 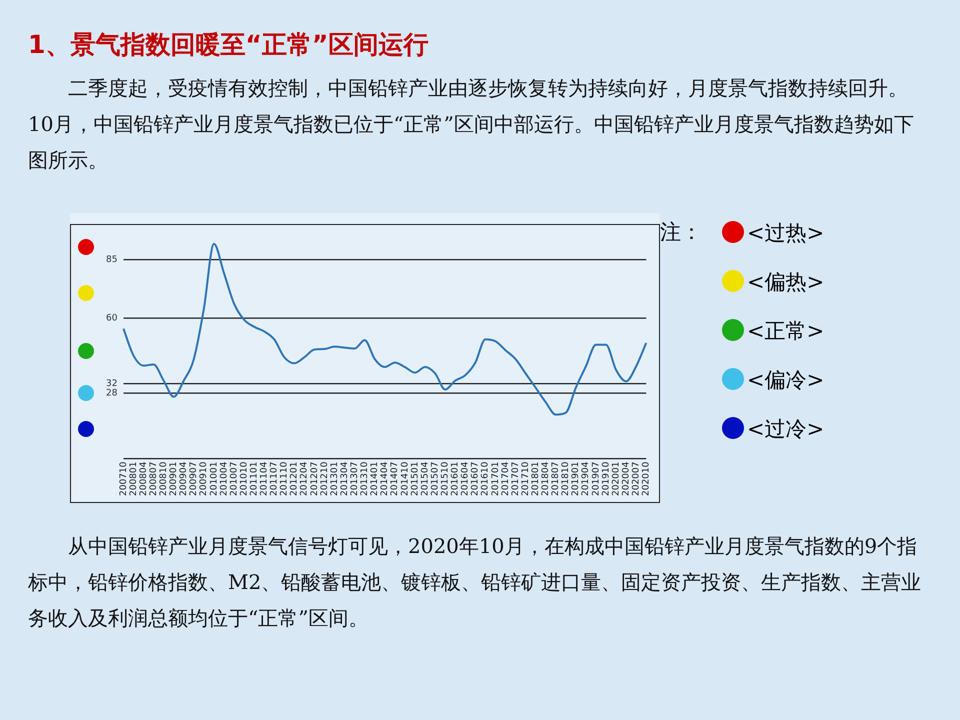 I want to click on x-tick-label: 201507, so click(x=435, y=479).